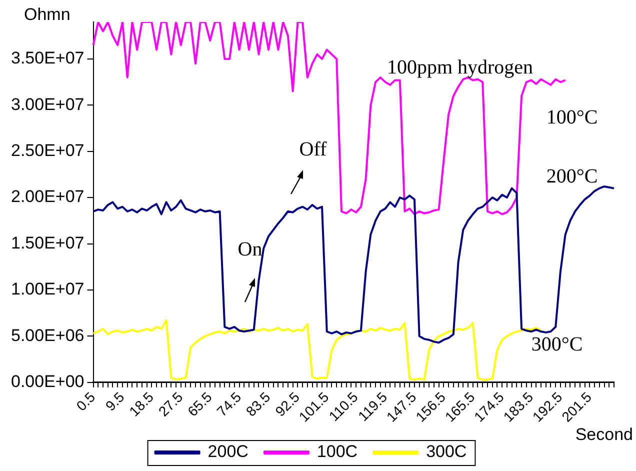 The width and height of the screenshot is (636, 471). Describe the element at coordinates (47, 382) in the screenshot. I see `y-tick-label: 0.00E+00` at that location.